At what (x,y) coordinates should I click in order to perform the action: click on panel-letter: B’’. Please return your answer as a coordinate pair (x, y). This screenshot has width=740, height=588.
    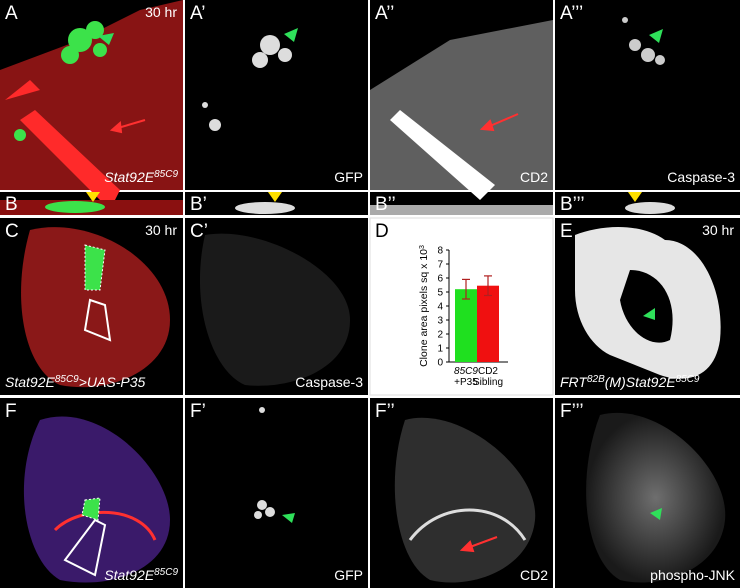
    Looking at the image, I should click on (385, 204).